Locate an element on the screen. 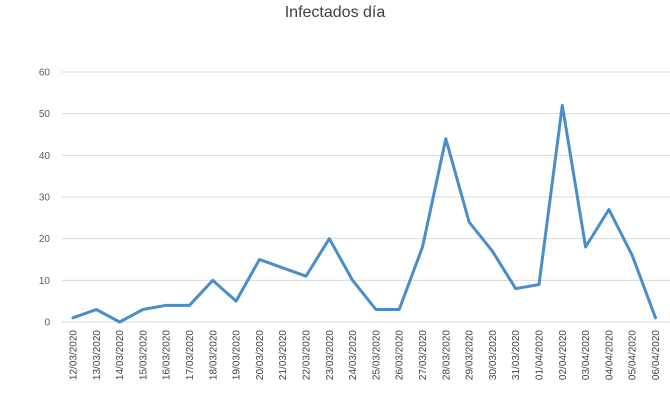 This screenshot has height=400, width=670. x-tick-label: 29/03/2020 is located at coordinates (470, 355).